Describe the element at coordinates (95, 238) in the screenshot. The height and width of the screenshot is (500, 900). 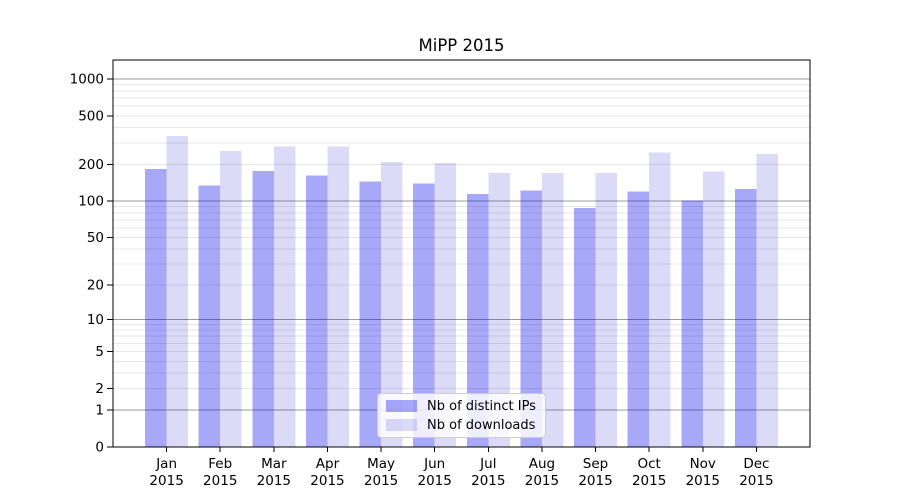
I see `y-tick-label: 50` at that location.